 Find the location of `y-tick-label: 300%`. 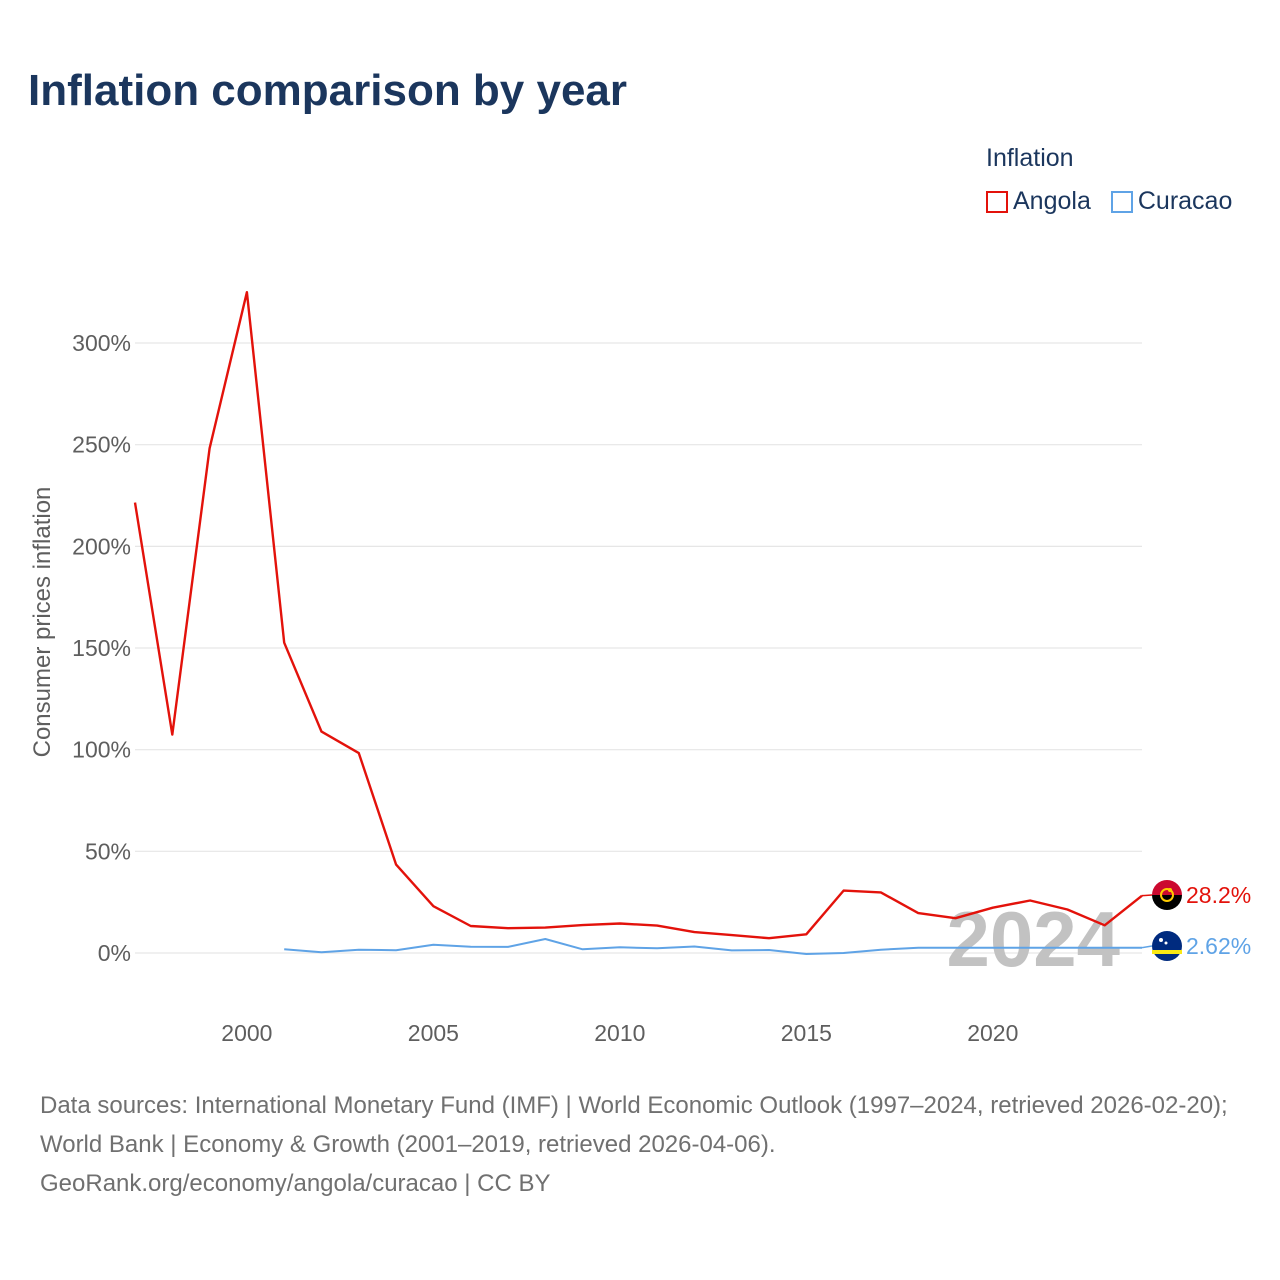

y-tick-label: 300% is located at coordinates (101, 343).